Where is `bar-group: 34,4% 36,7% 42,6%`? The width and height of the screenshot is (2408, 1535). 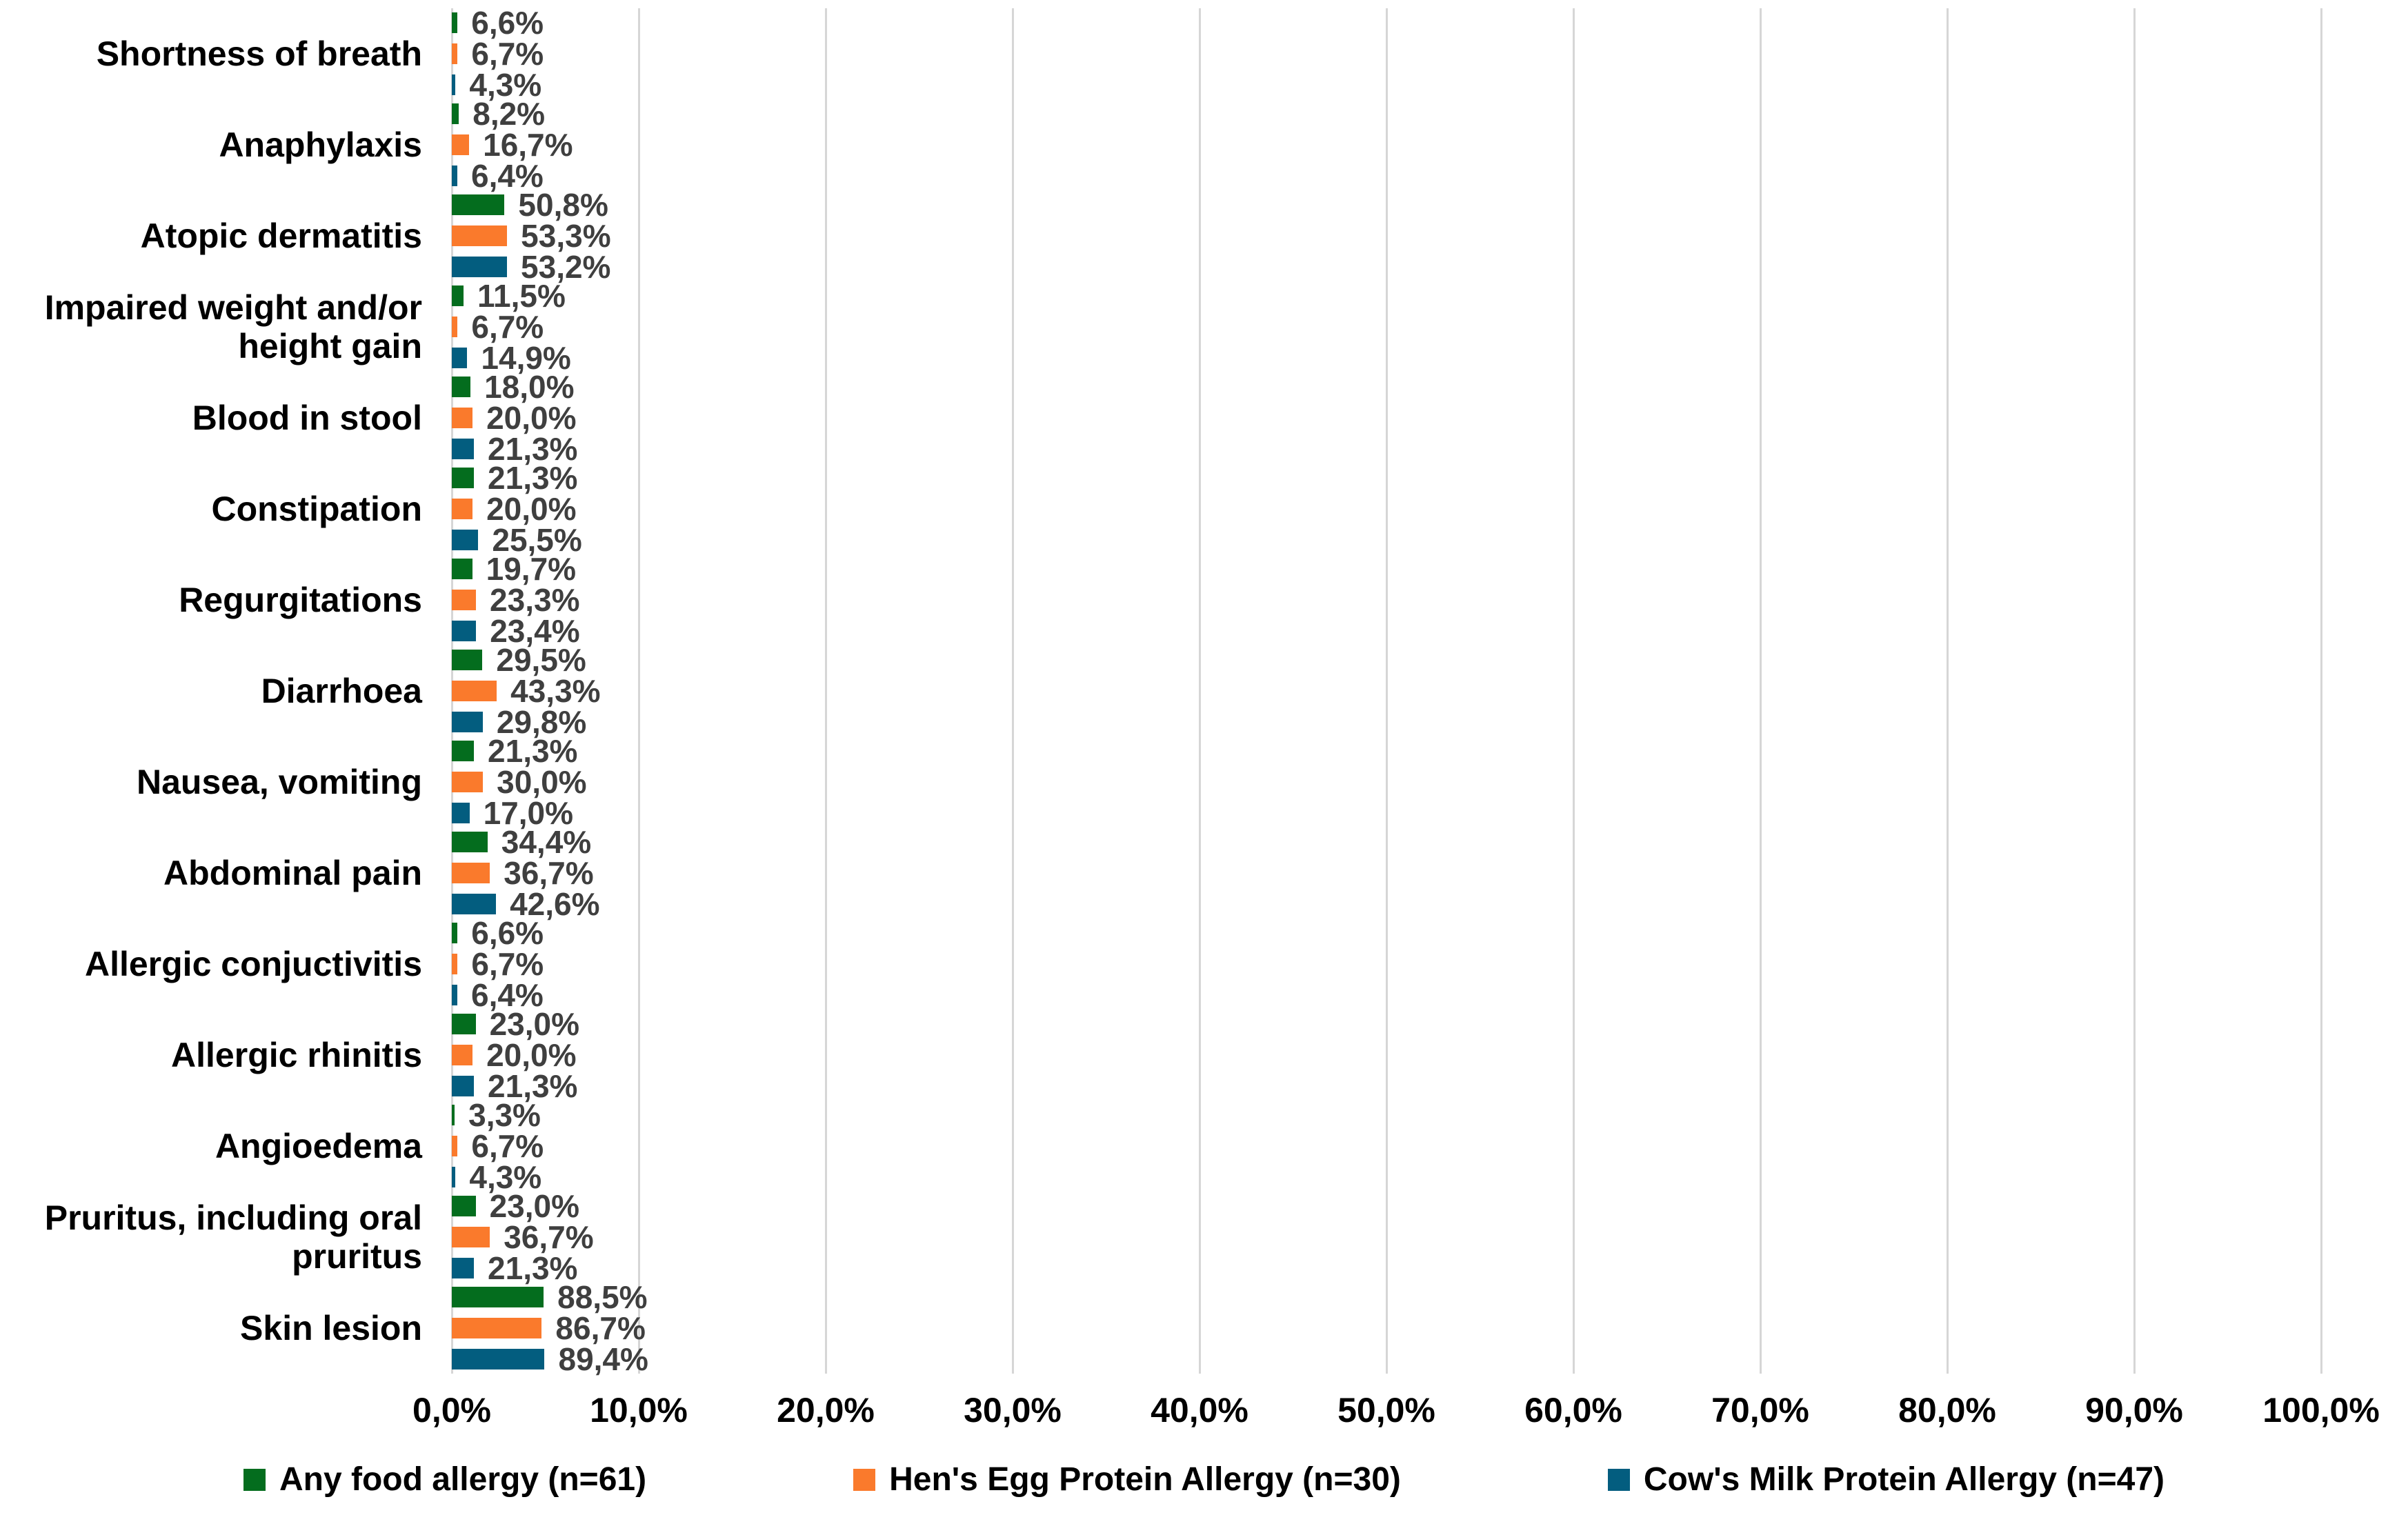
bar-group: 34,4% 36,7% 42,6% is located at coordinates (1387, 873).